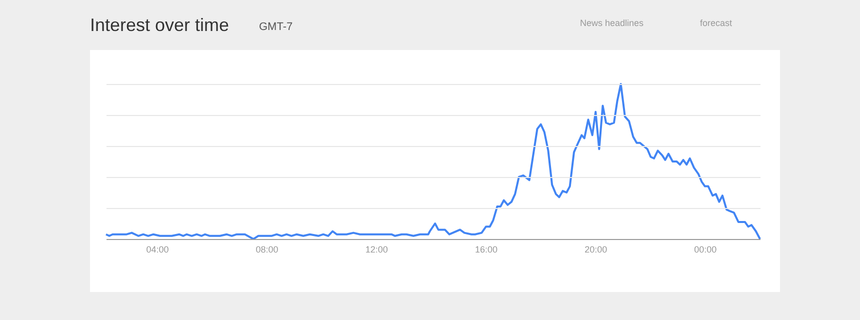  Describe the element at coordinates (486, 249) in the screenshot. I see `x-tick-label: 16:00` at that location.